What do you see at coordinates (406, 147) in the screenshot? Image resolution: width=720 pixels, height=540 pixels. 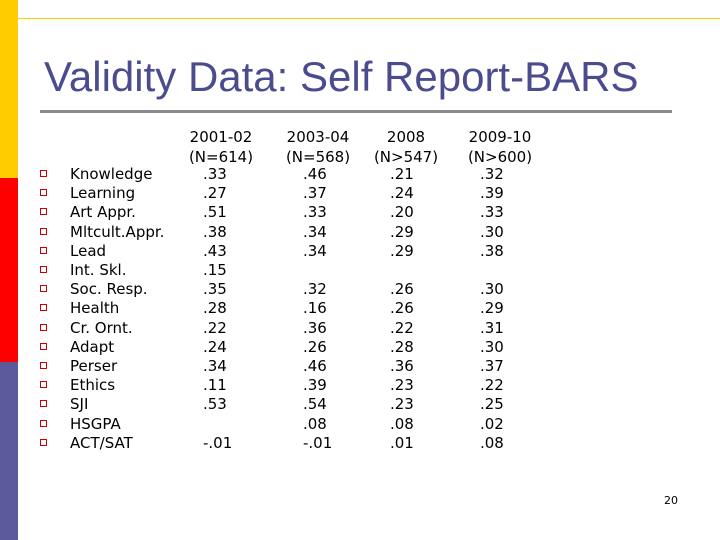 I see `column-header-2008: 2008 (N>547)` at bounding box center [406, 147].